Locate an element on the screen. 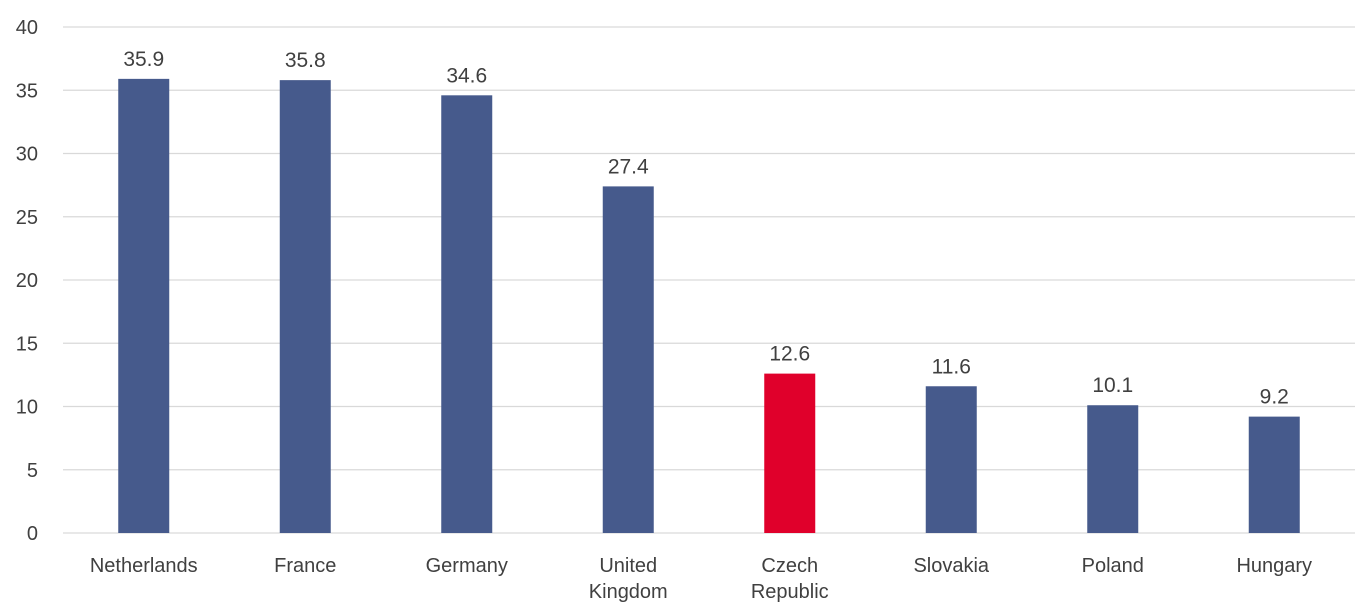  y-tick-label: 20 is located at coordinates (27, 281).